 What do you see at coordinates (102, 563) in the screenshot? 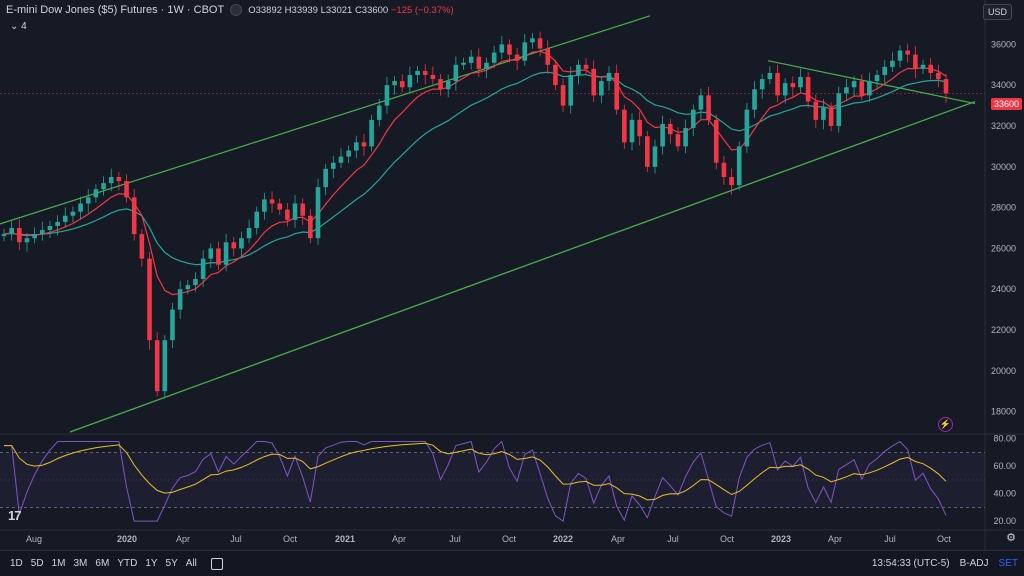
I see `timeframe-6m: 6M` at bounding box center [102, 563].